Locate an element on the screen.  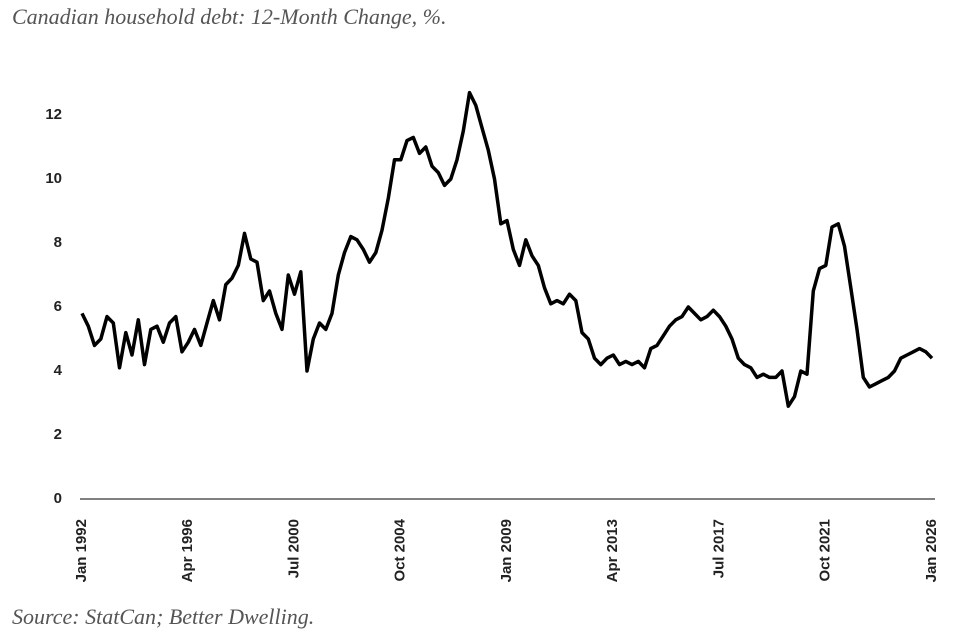
x-tick-label: Jul 2000 is located at coordinates (293, 548).